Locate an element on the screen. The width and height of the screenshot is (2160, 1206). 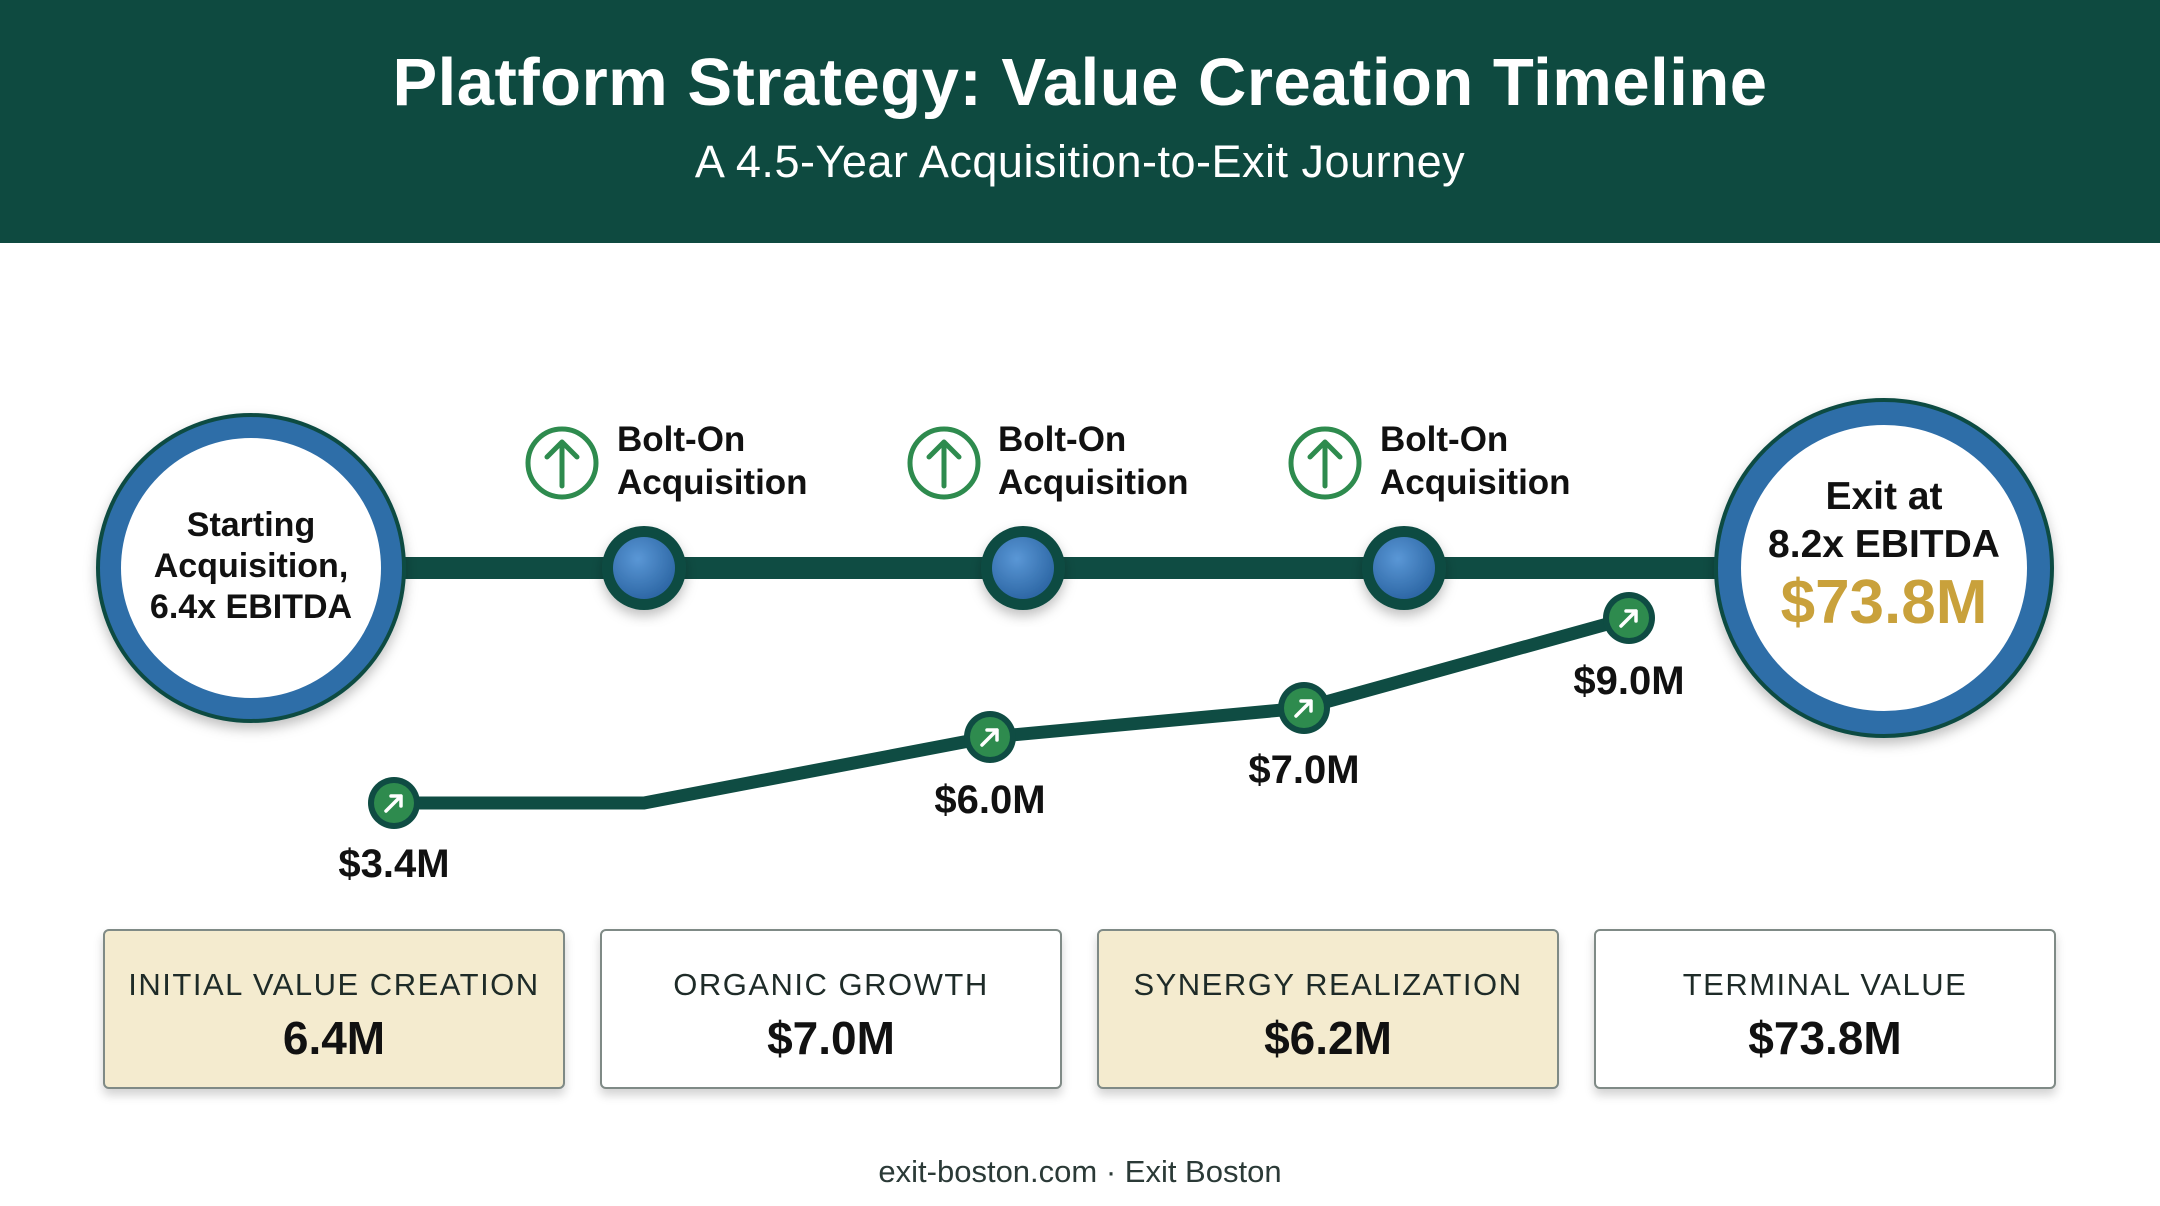
metric-card-synergy-realization: SYNERGY REALIZATION $6.2M is located at coordinates (1328, 1009).